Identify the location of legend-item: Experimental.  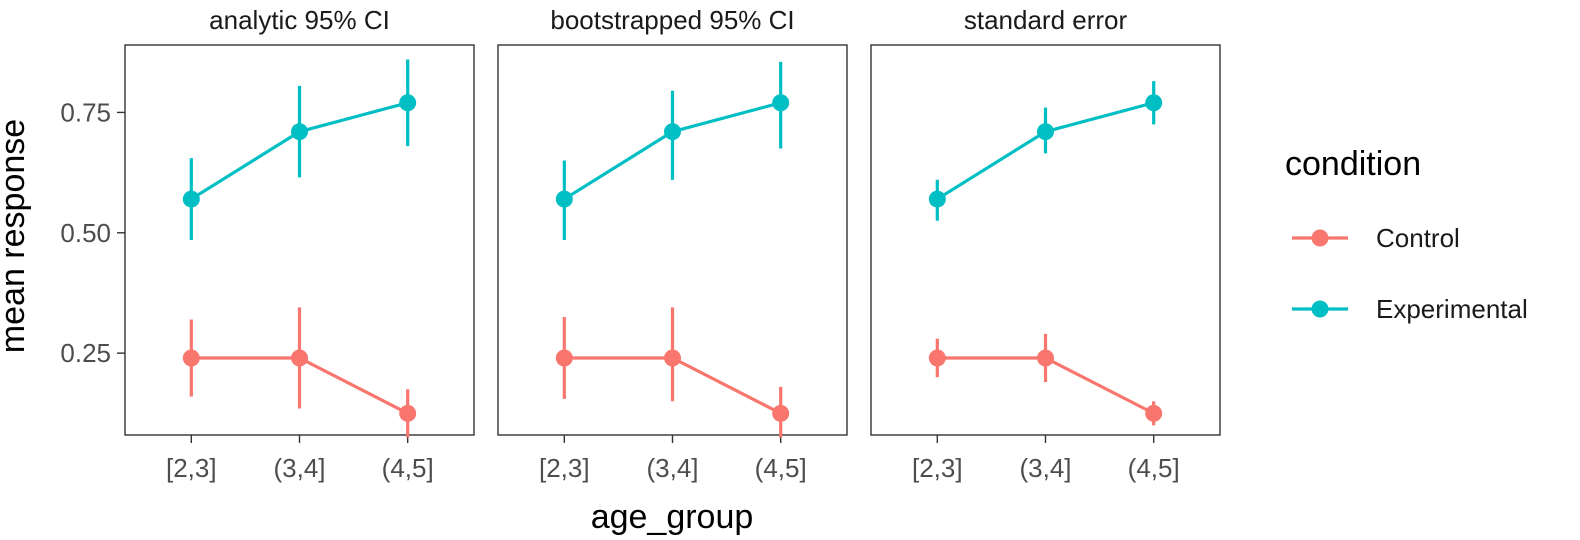
(1410, 309).